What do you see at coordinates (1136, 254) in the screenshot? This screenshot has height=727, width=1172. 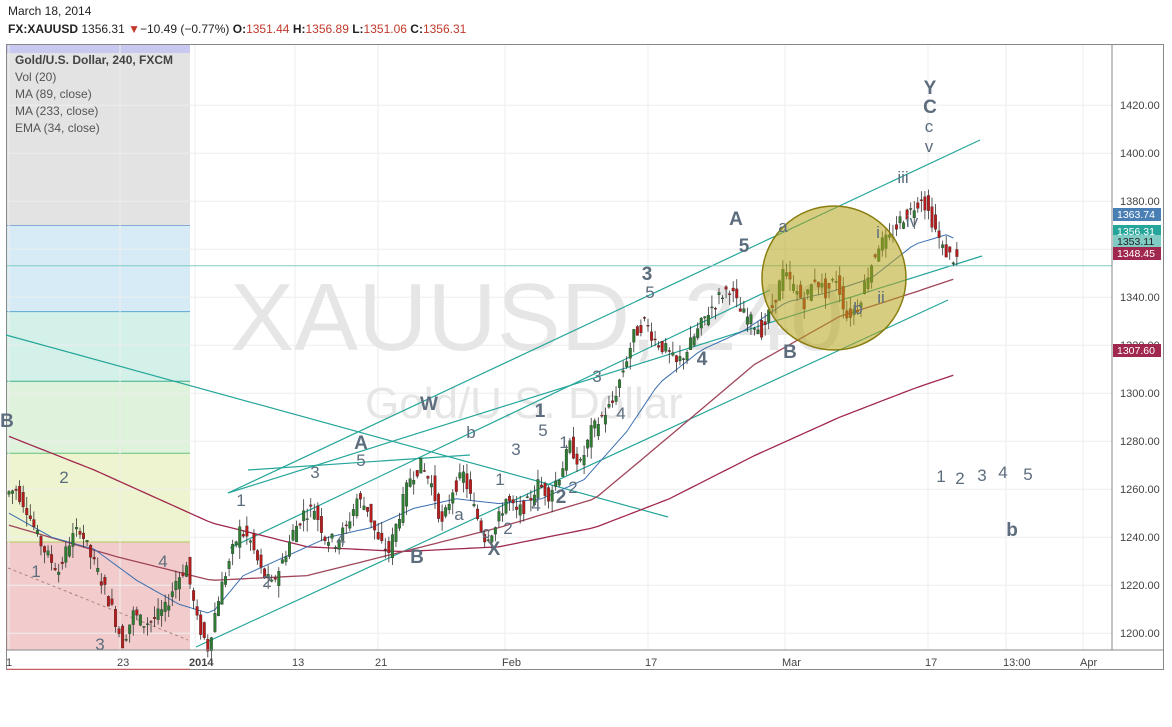 I see `price-badge-label: 1348.45` at bounding box center [1136, 254].